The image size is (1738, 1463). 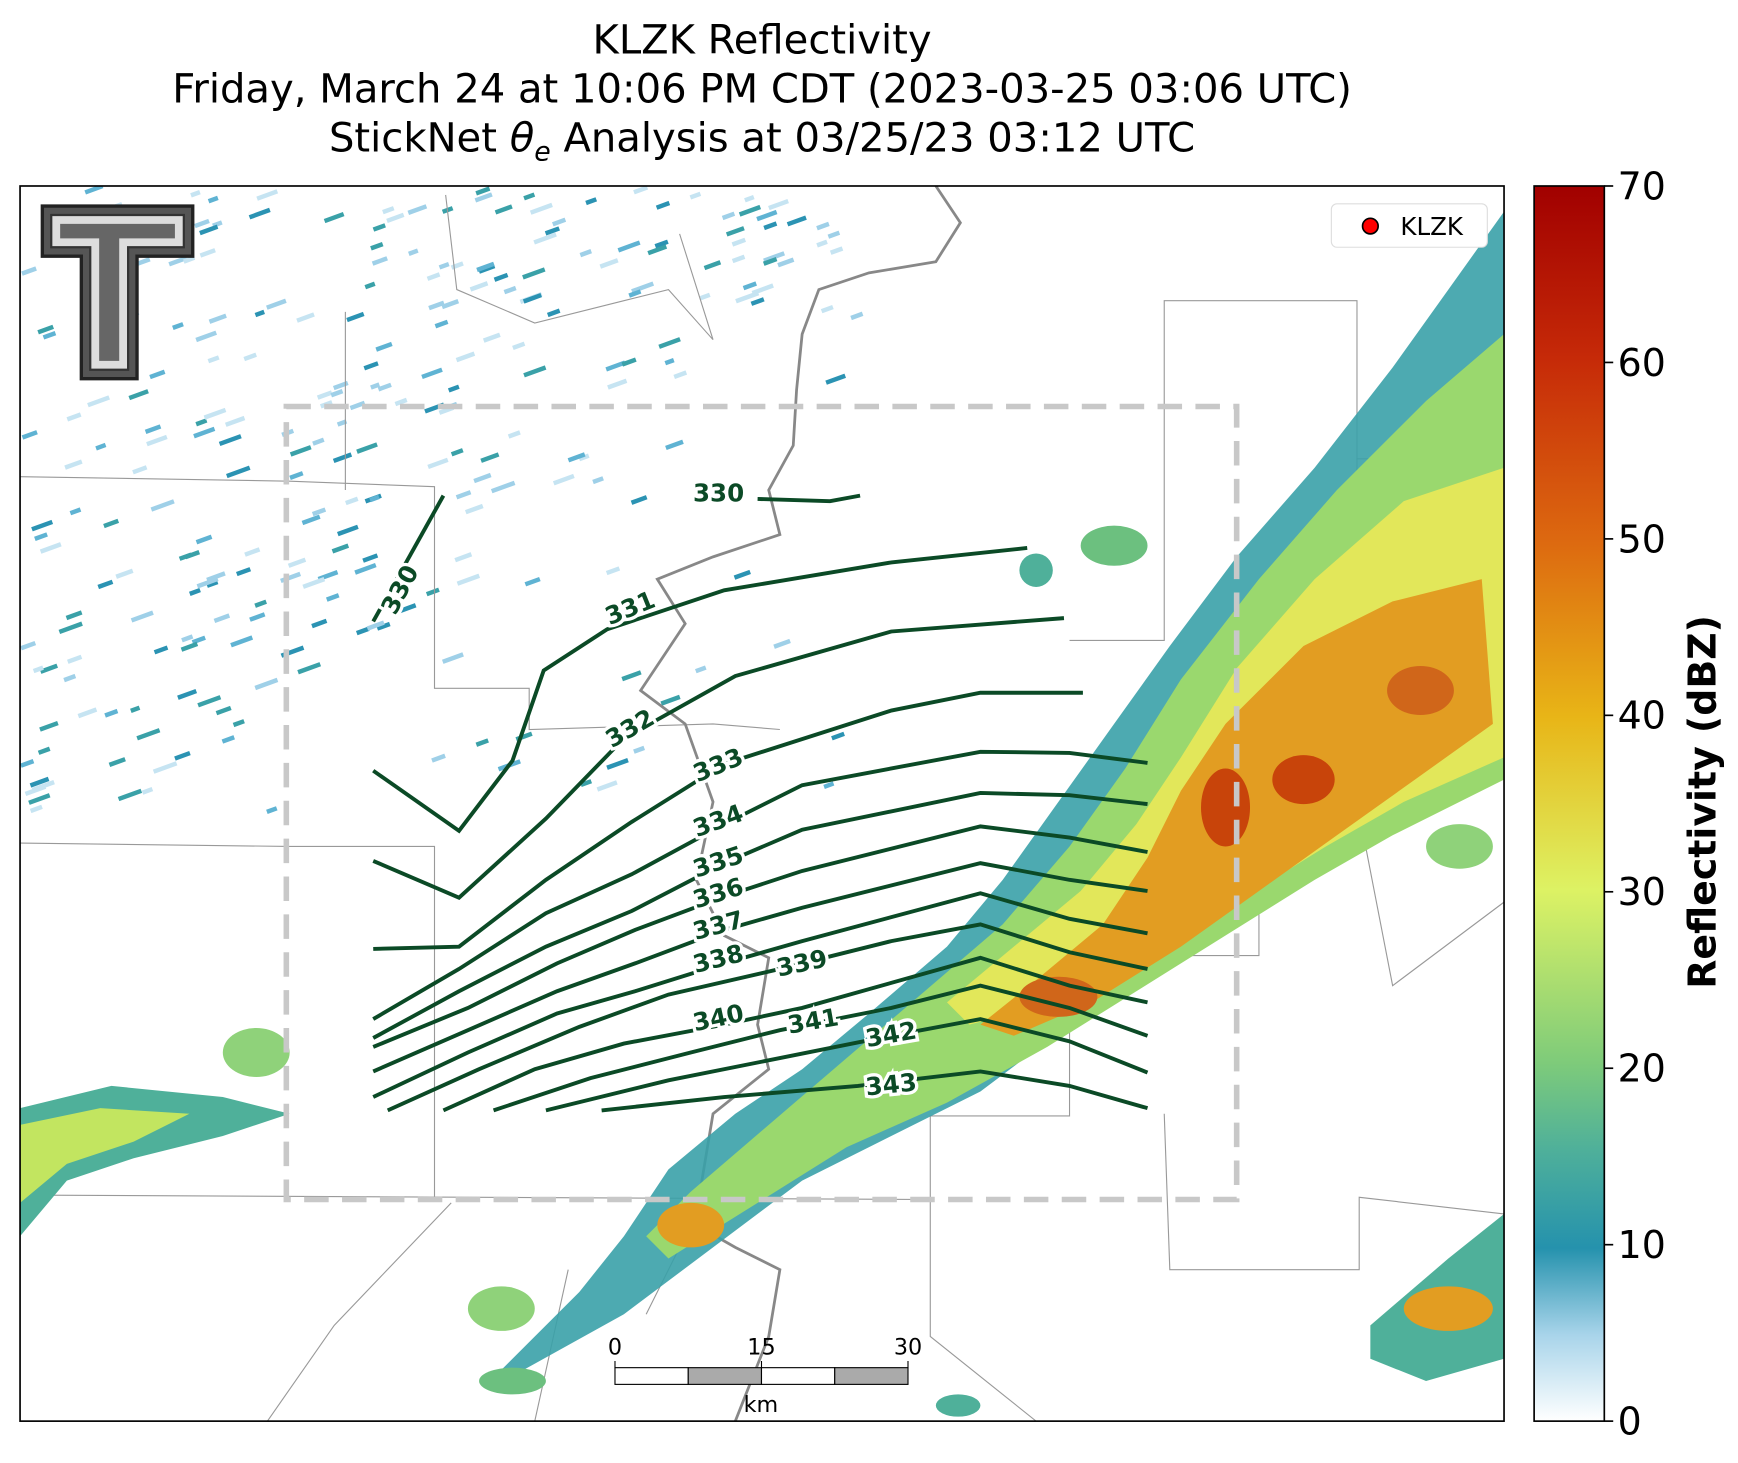 I want to click on contour-label: 343, so click(x=891, y=1084).